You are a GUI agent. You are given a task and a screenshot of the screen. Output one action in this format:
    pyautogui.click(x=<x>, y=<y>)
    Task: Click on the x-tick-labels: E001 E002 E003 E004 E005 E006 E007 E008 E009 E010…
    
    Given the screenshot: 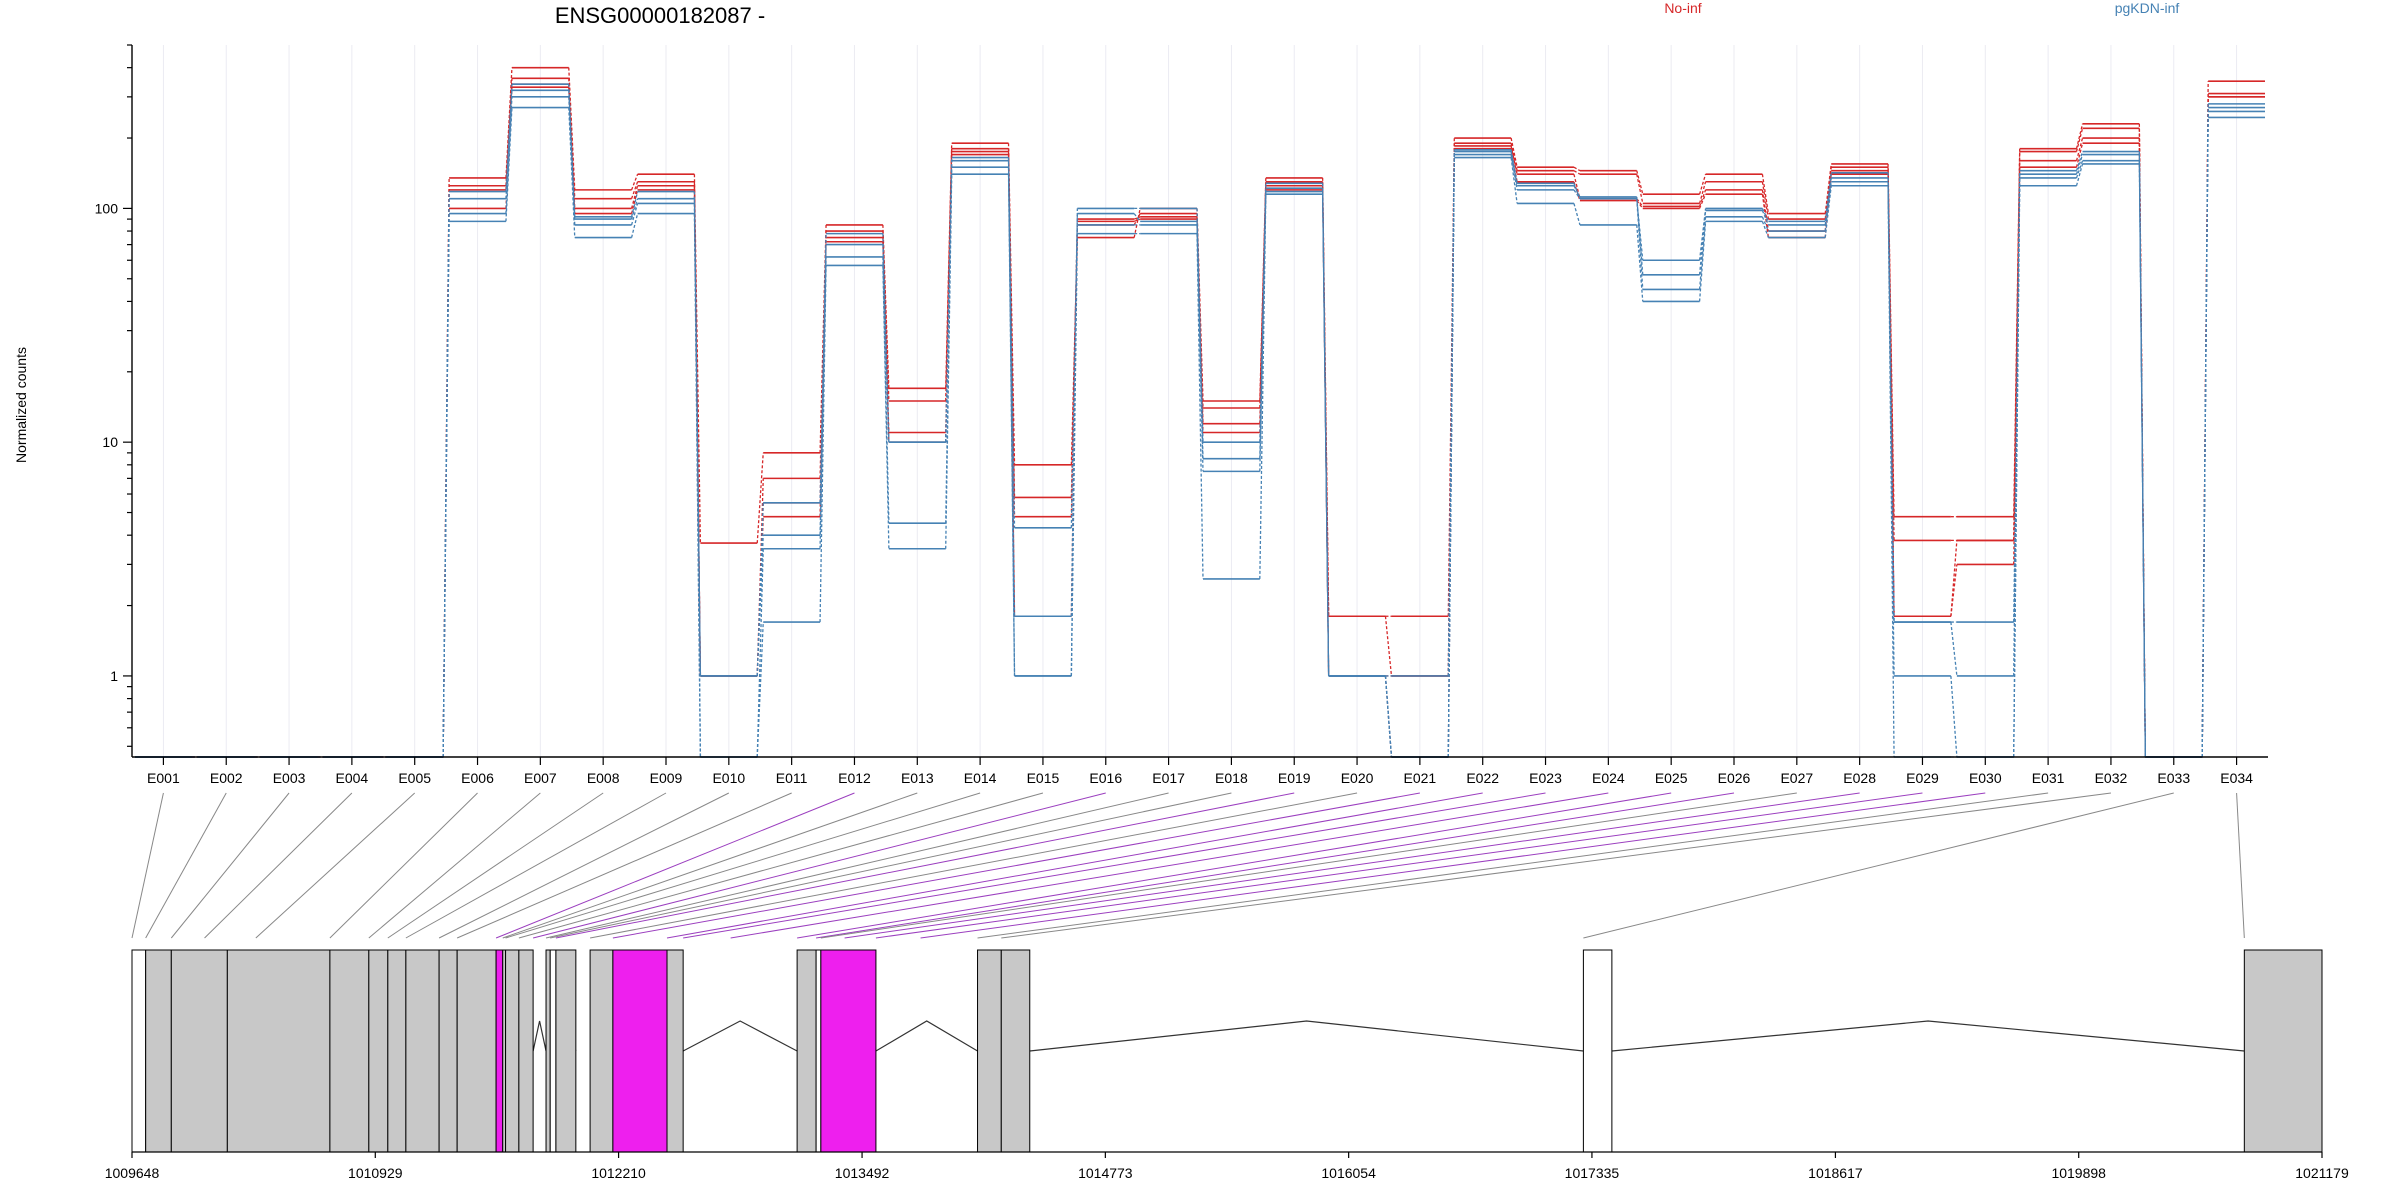 What is the action you would take?
    pyautogui.click(x=1200, y=778)
    